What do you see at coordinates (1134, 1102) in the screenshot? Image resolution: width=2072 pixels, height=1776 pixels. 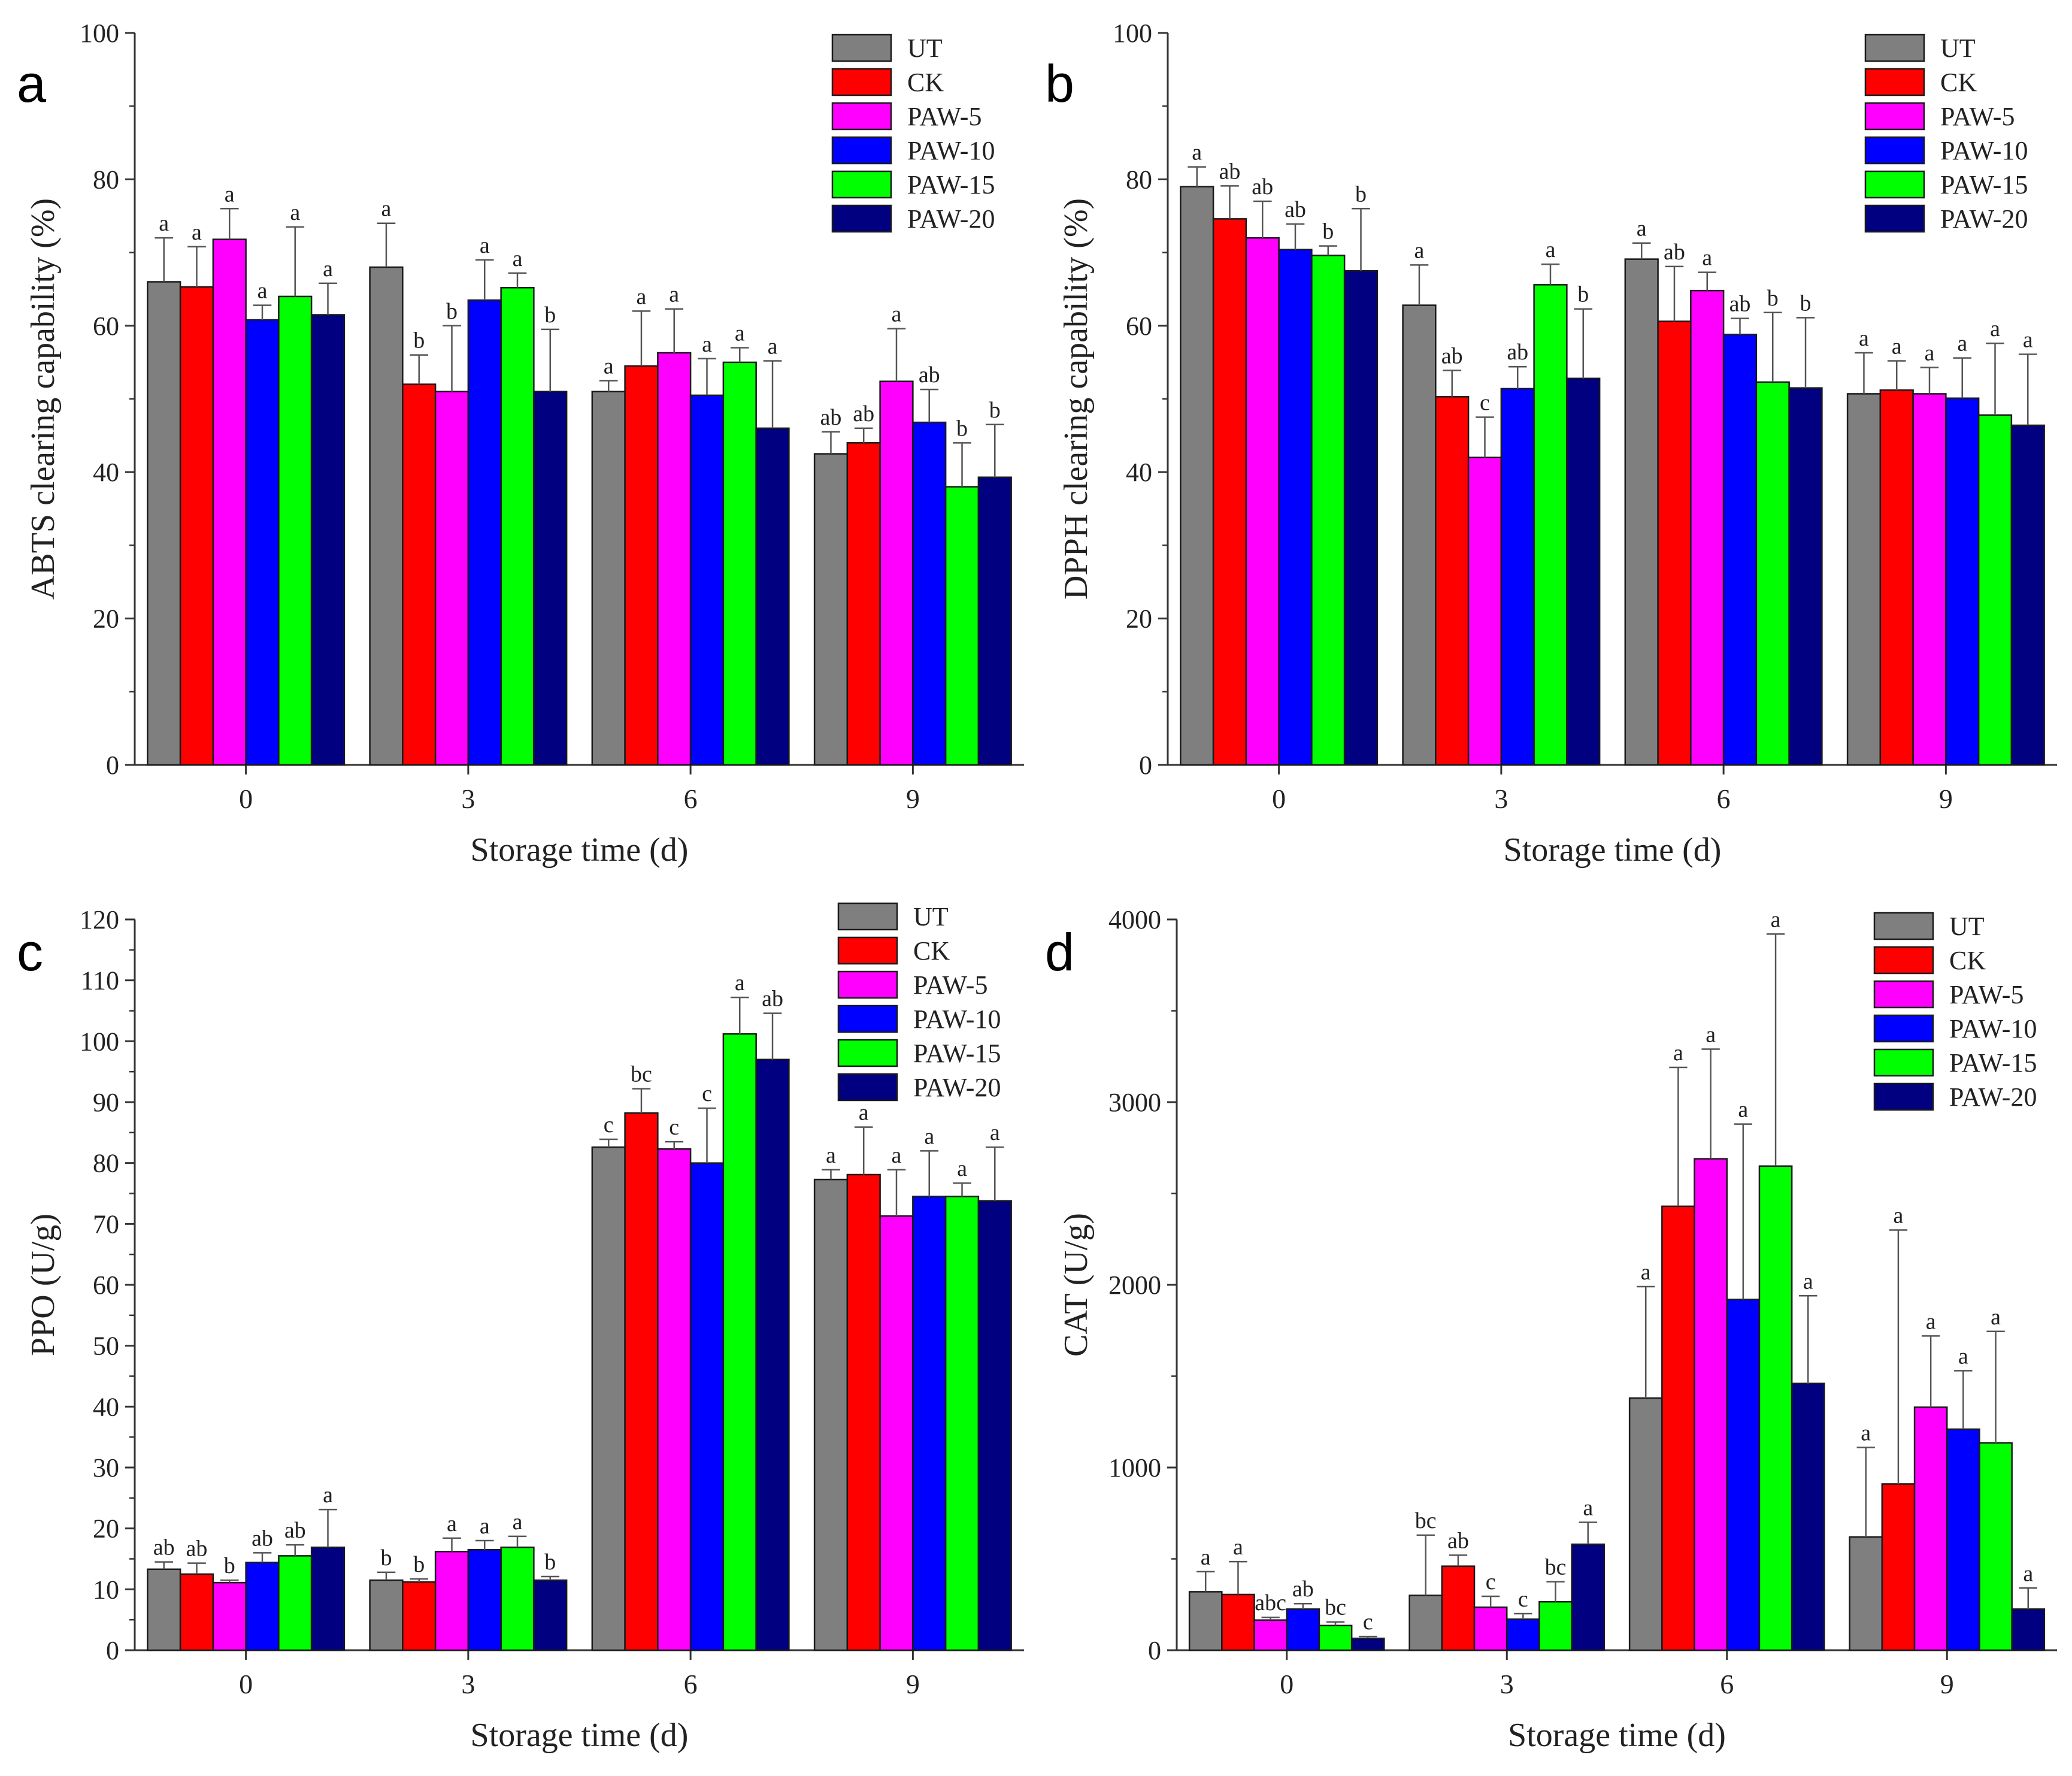 I see `y-tick-label: 3000` at bounding box center [1134, 1102].